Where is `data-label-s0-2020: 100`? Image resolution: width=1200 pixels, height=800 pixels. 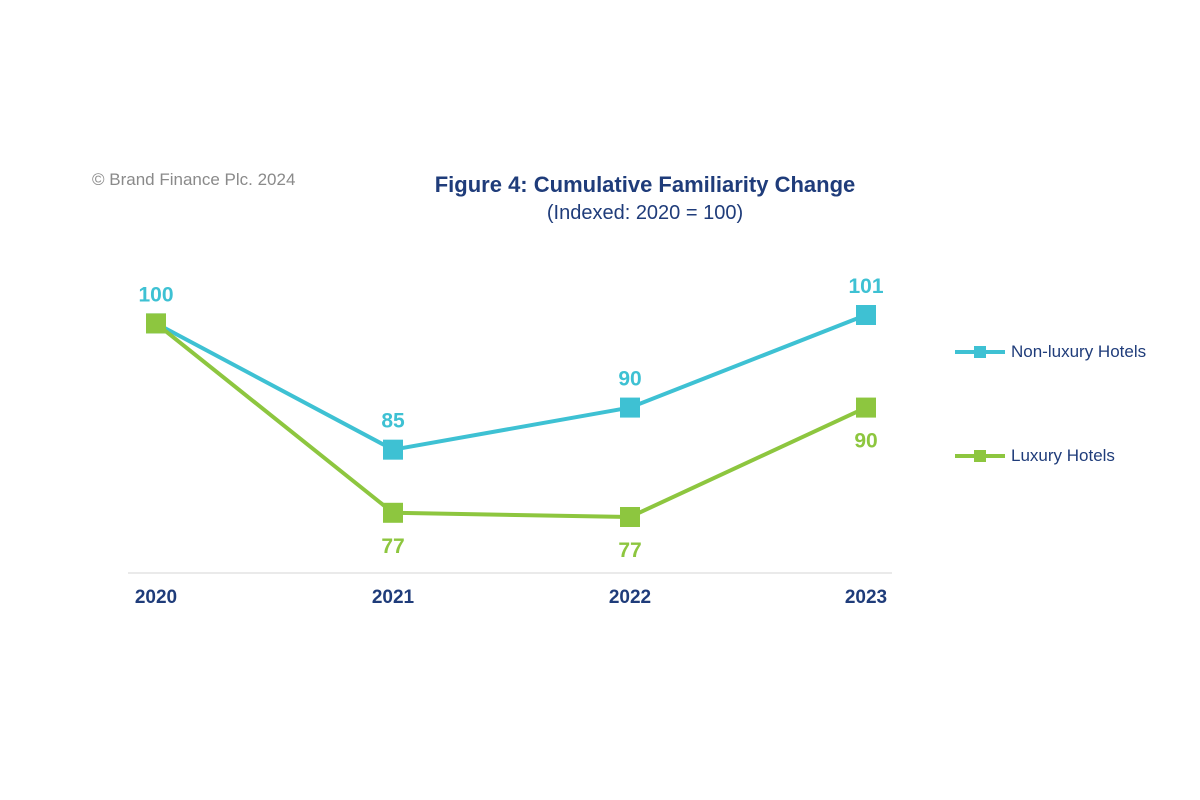
data-label-s0-2020: 100 is located at coordinates (155, 294).